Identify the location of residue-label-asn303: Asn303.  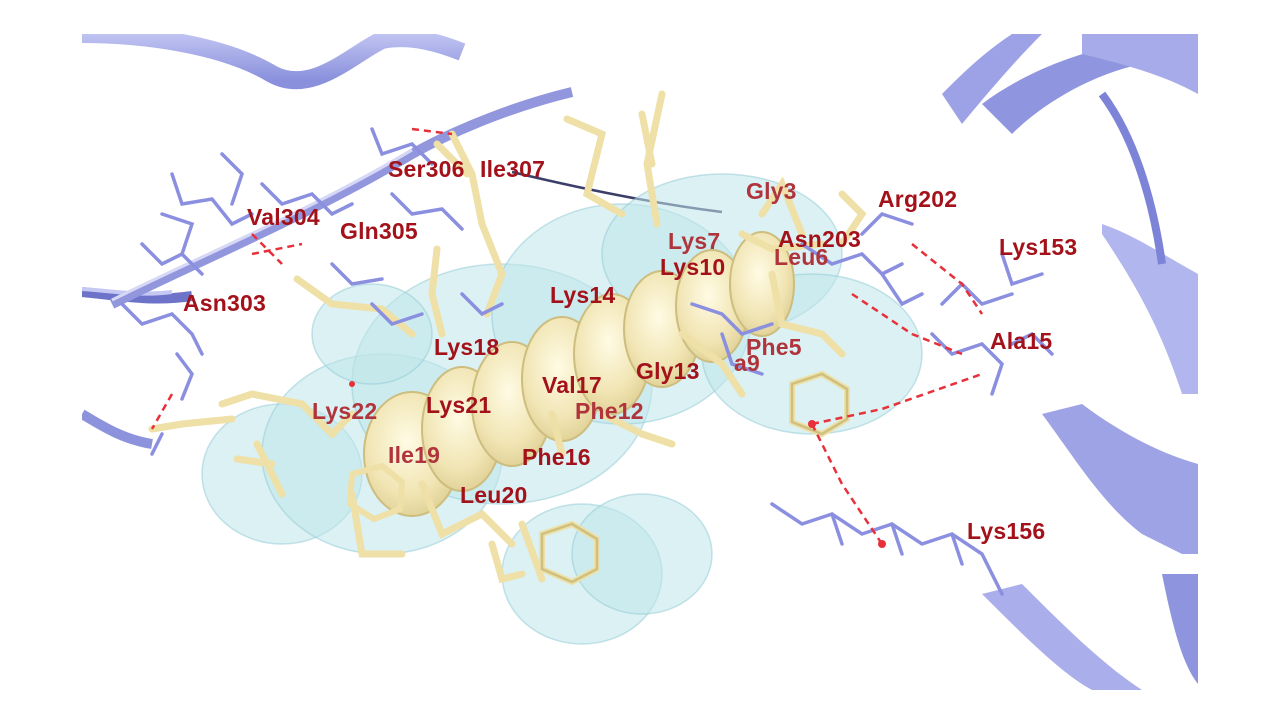
(225, 303).